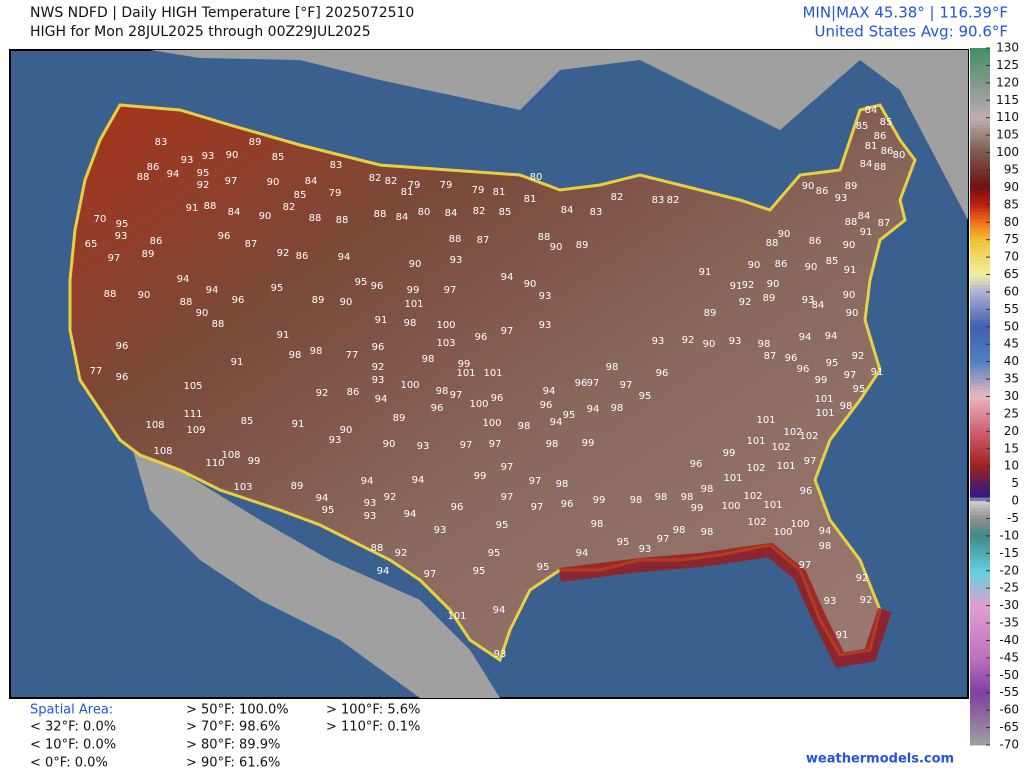 The width and height of the screenshot is (1024, 772). Describe the element at coordinates (1011, 257) in the screenshot. I see `colorbar-tick-label: 70` at that location.